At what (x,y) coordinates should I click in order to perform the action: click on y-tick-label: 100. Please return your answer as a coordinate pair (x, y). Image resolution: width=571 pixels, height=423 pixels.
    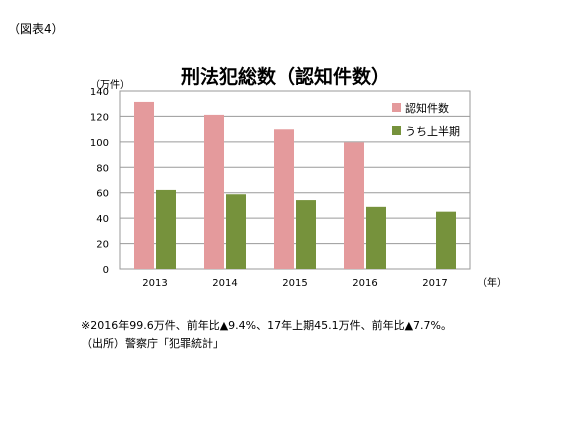
    Looking at the image, I should click on (99, 143).